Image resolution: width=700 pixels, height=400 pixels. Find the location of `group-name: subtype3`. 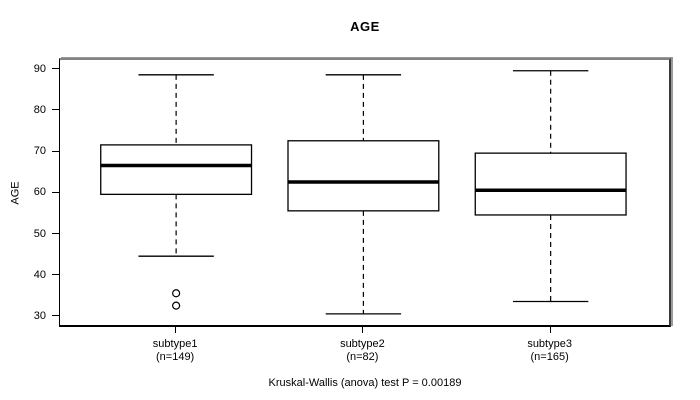

group-name: subtype3 is located at coordinates (549, 344).